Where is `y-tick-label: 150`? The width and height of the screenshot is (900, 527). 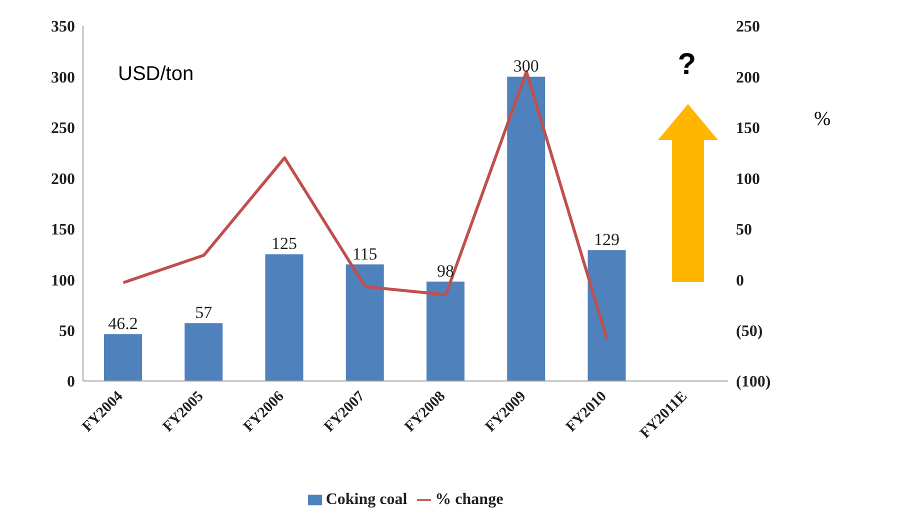
y-tick-label: 150 is located at coordinates (63, 230).